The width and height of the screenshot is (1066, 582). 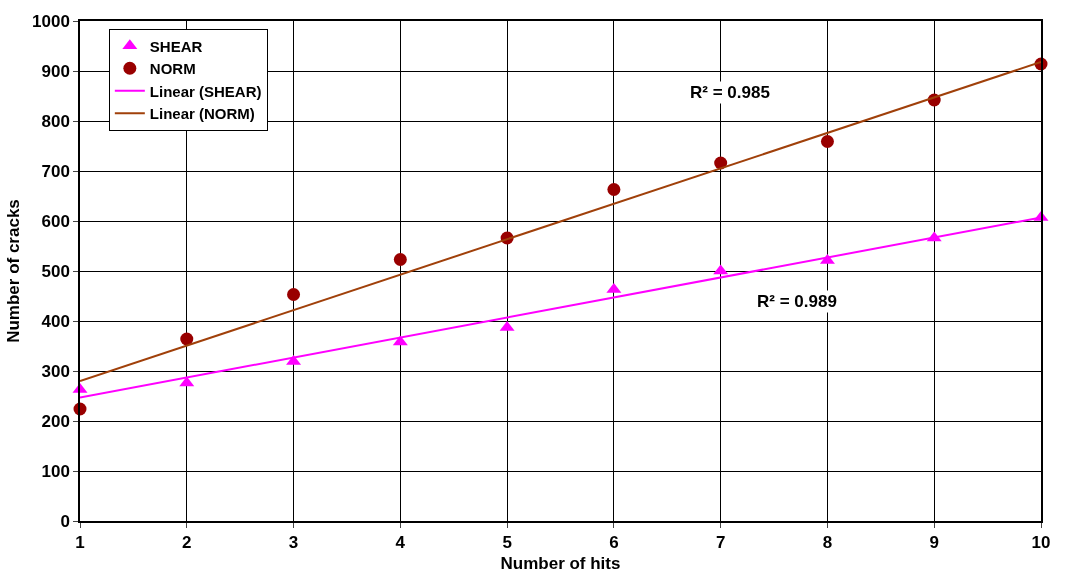 What do you see at coordinates (934, 543) in the screenshot?
I see `x-tick-label: 9` at bounding box center [934, 543].